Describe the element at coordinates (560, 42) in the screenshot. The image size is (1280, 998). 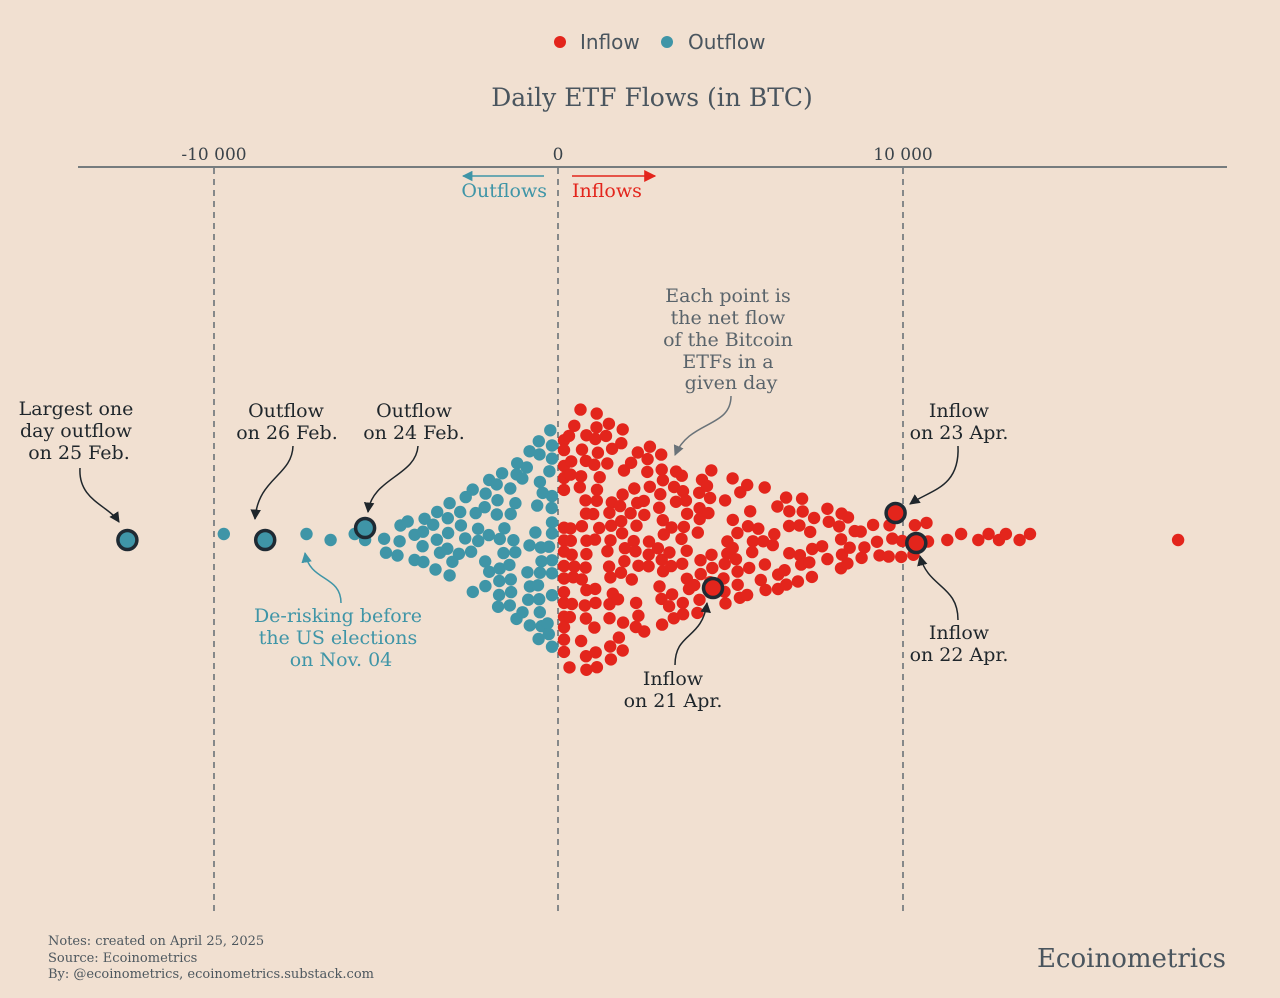
I see `legend-inflow-swatch` at that location.